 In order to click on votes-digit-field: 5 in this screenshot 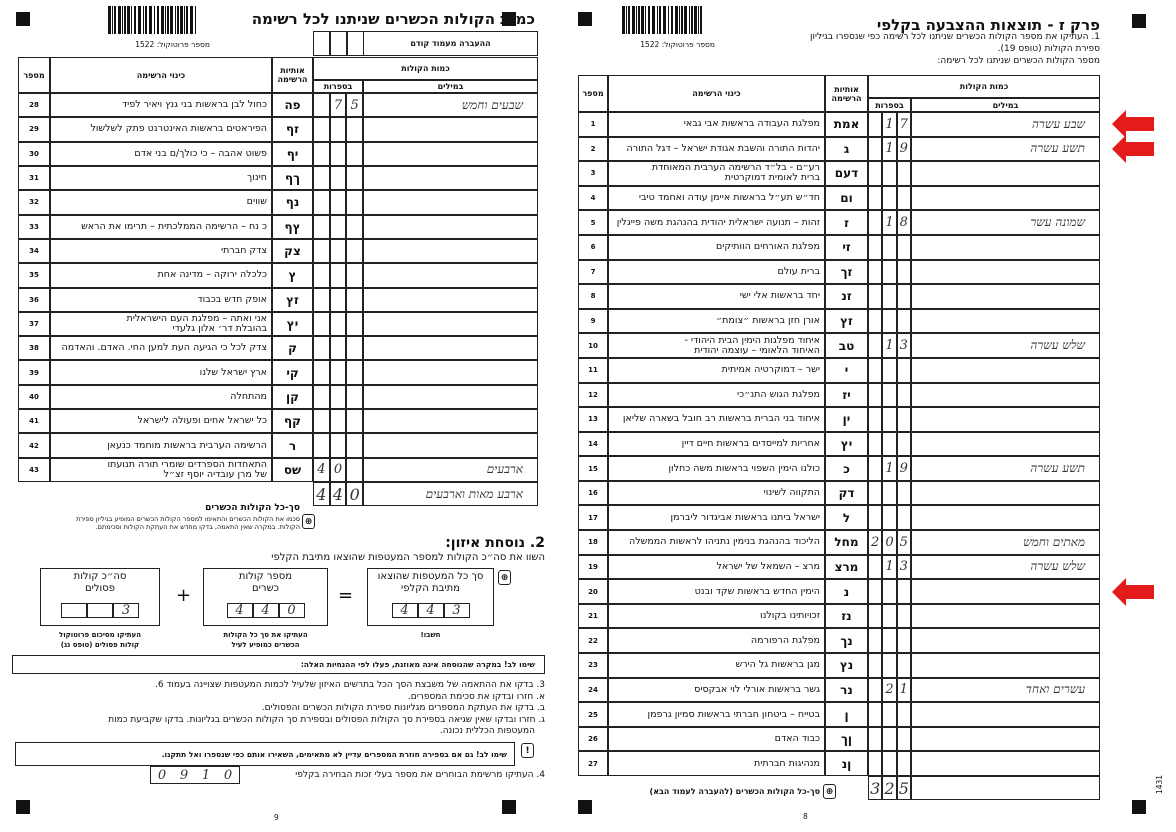, I will do `click(903, 542)`.